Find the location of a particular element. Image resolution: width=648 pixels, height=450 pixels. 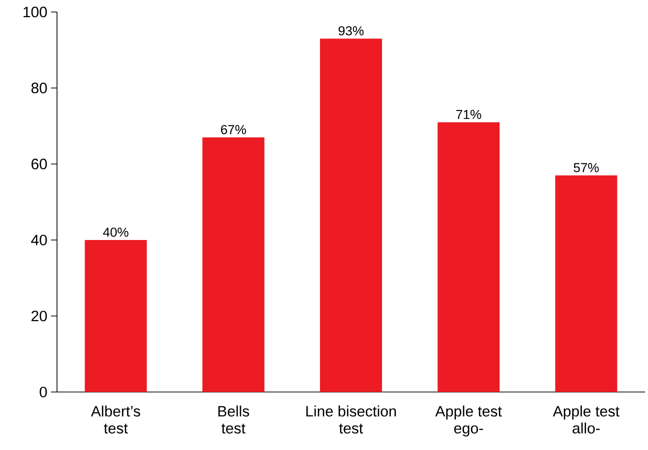

data-label: 40% is located at coordinates (115, 232).